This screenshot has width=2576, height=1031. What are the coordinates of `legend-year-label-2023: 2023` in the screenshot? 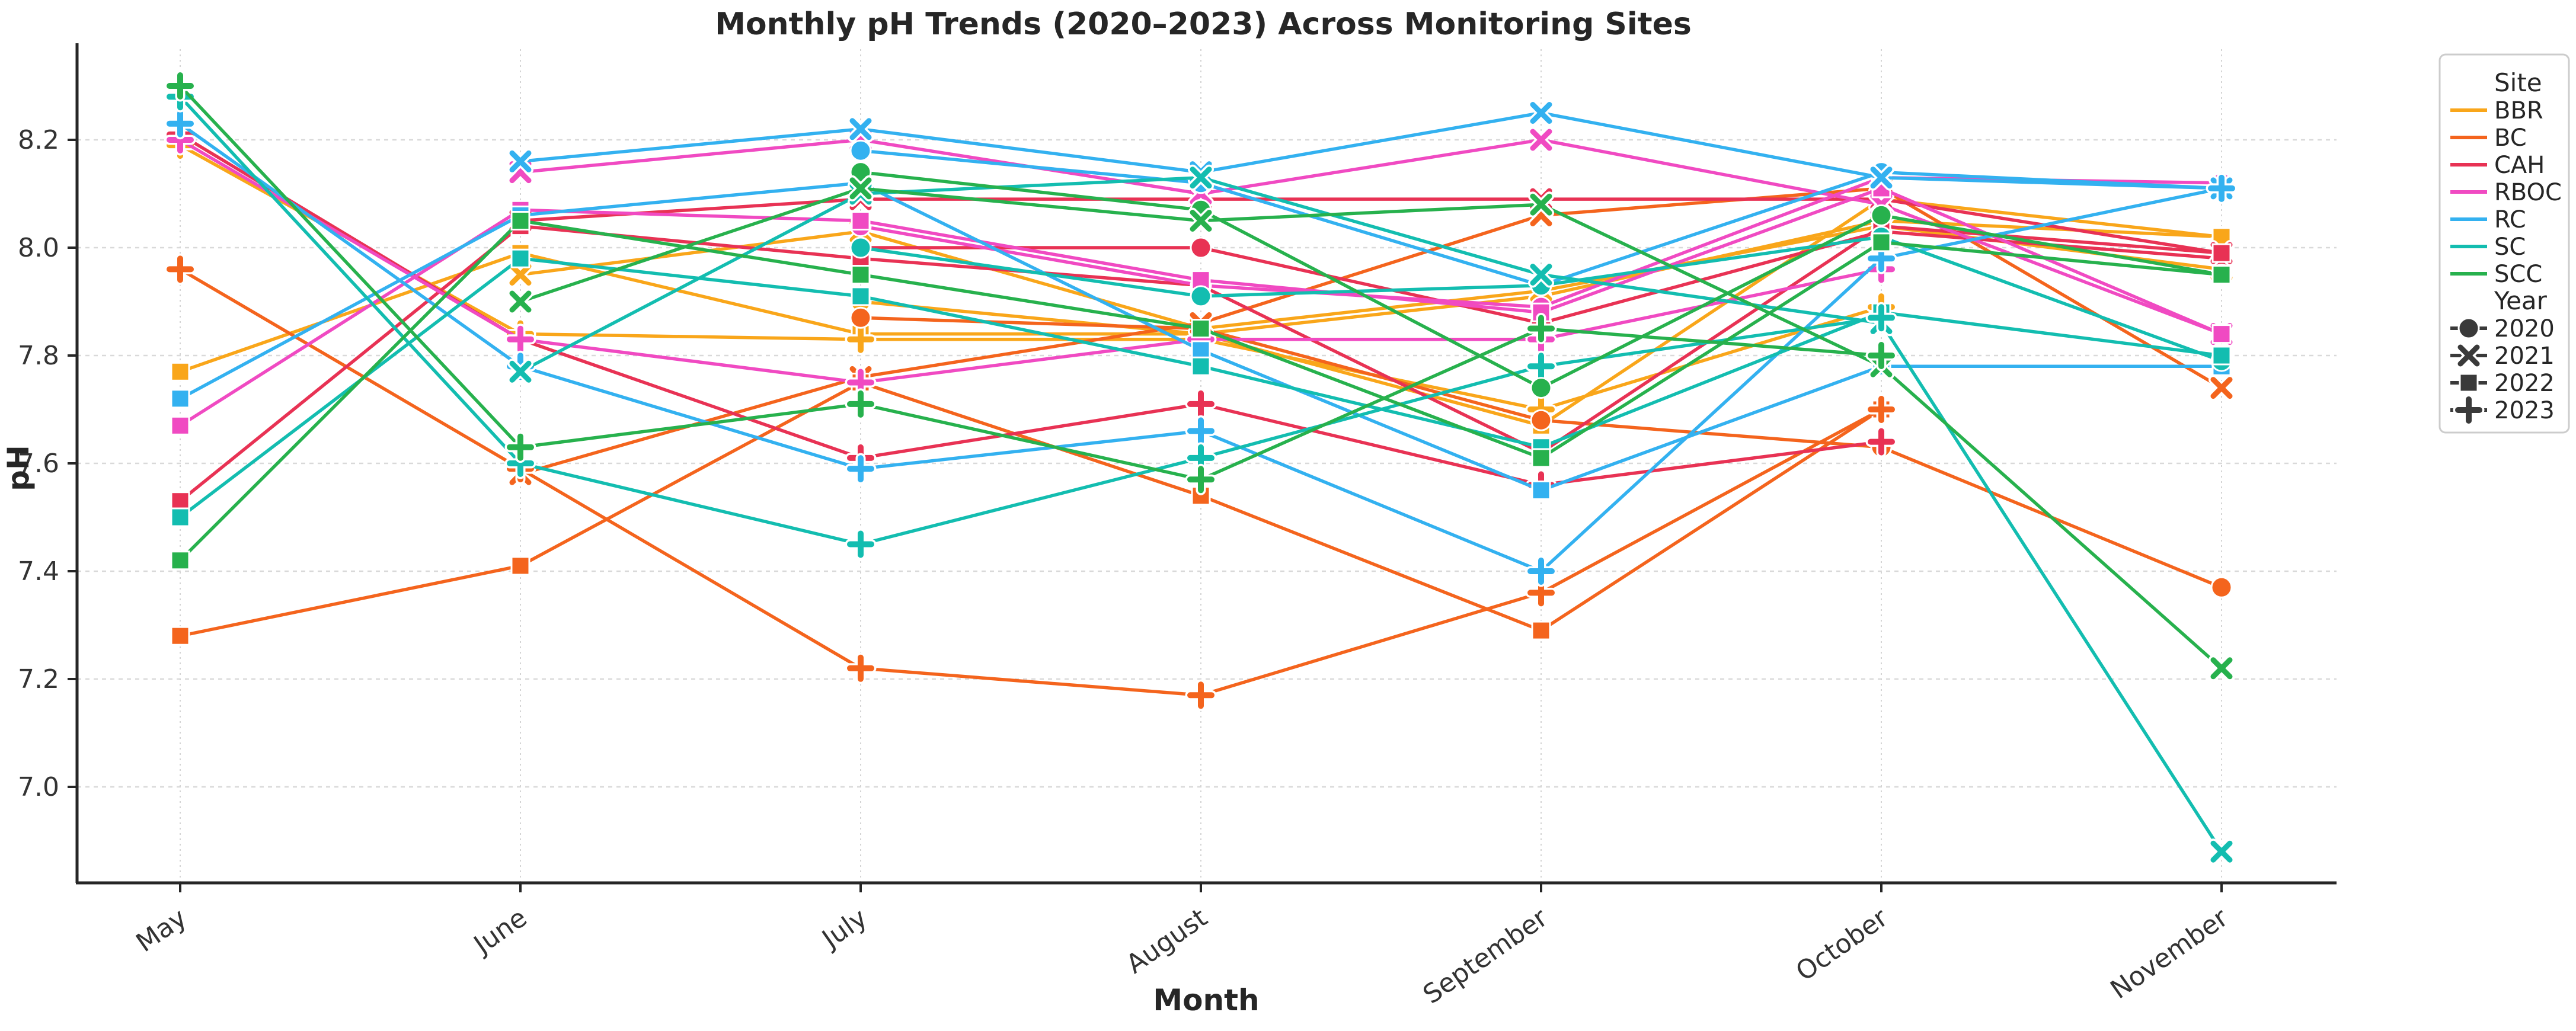 It's located at (2524, 410).